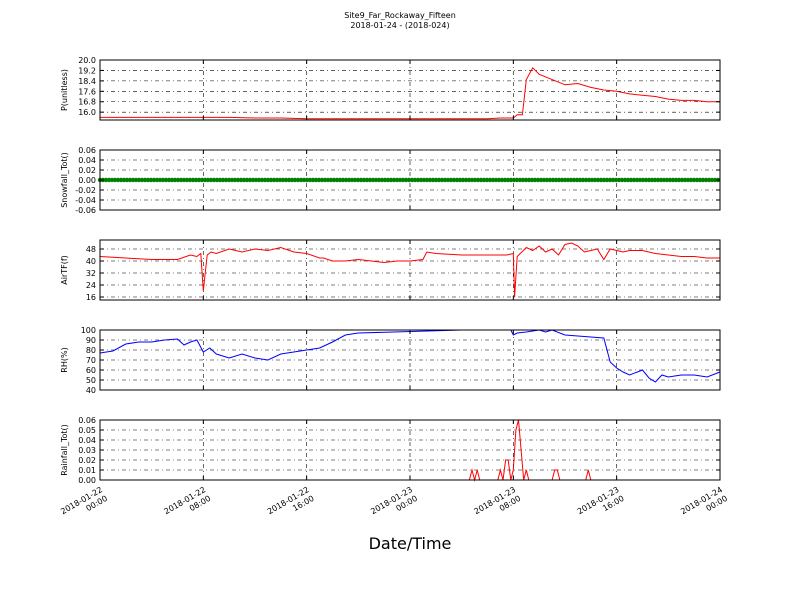 The height and width of the screenshot is (600, 800). I want to click on y-tick-label: -0.06, so click(85, 210).